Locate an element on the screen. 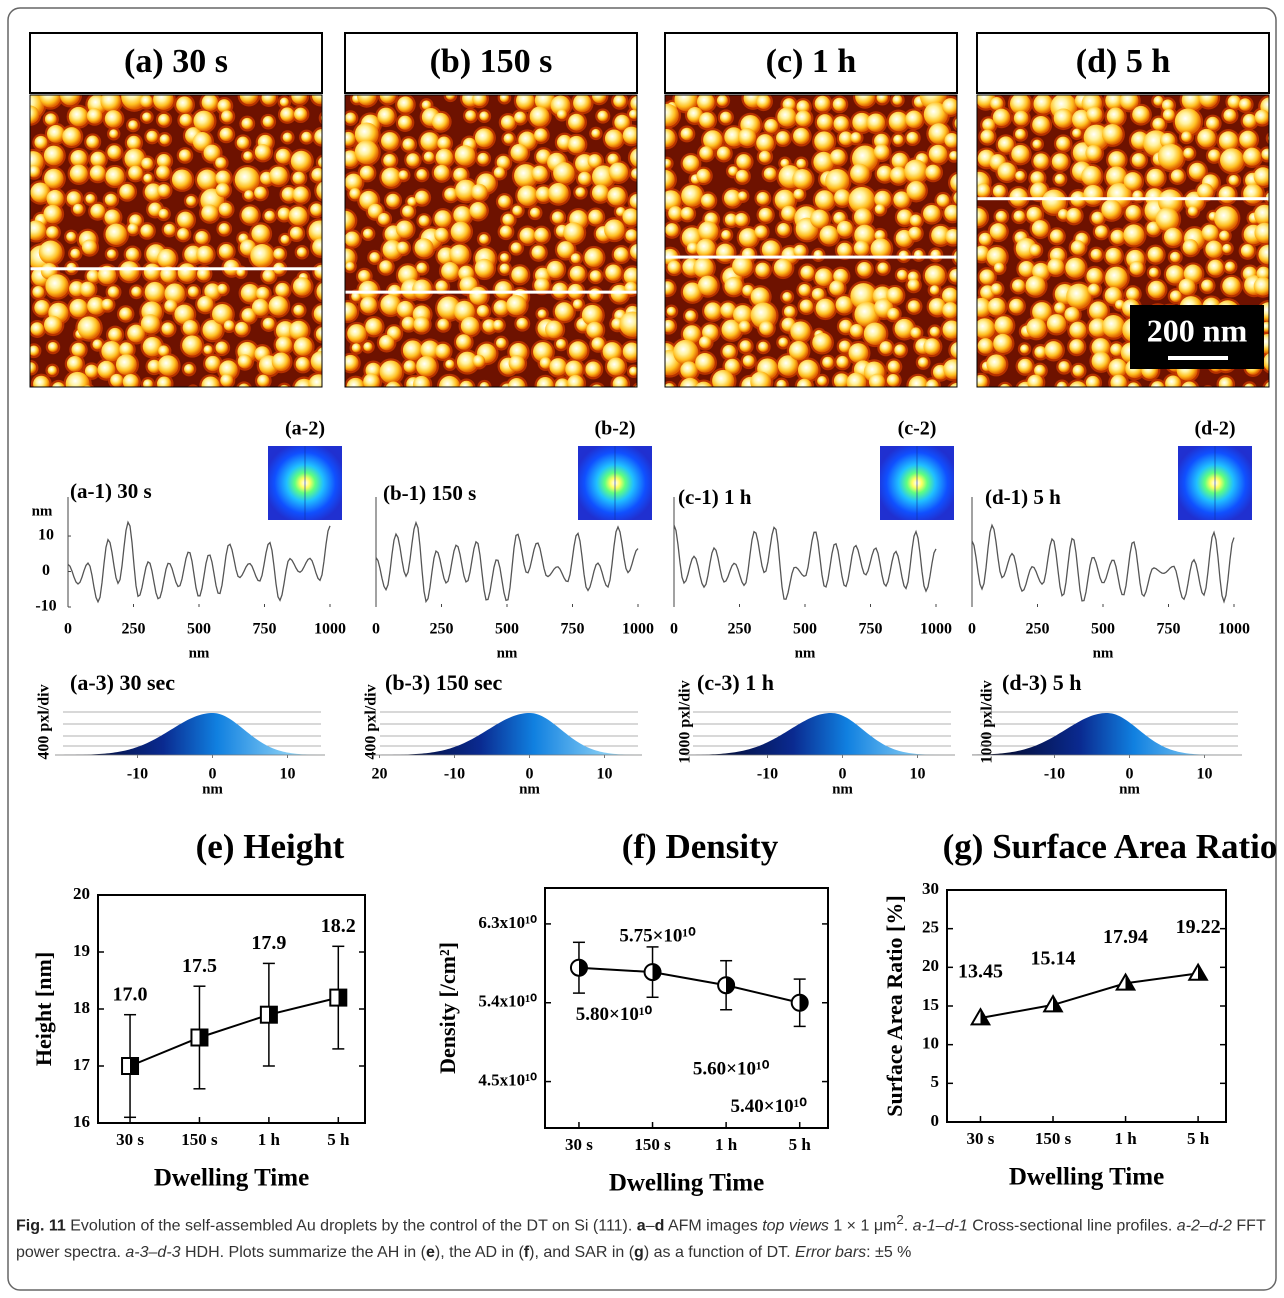 The height and width of the screenshot is (1298, 1284). scale-bar-label: 200 nm is located at coordinates (1197, 330).